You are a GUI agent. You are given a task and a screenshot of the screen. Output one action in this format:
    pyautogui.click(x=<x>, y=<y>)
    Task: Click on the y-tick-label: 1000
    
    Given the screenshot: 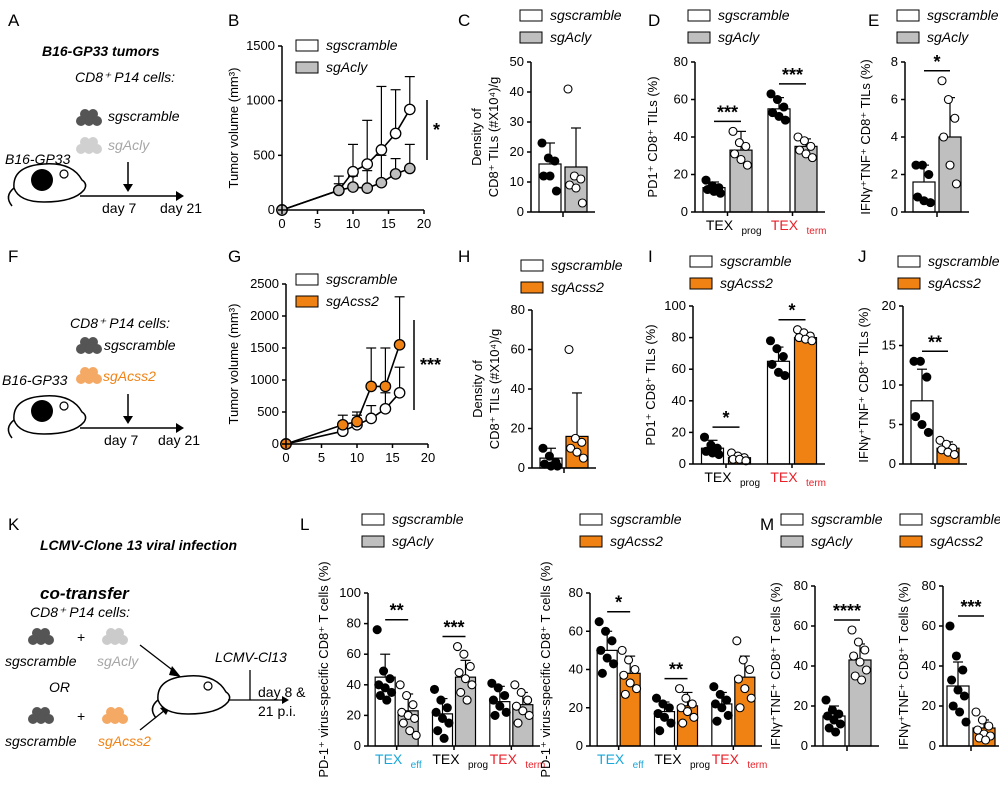 What is the action you would take?
    pyautogui.click(x=260, y=100)
    